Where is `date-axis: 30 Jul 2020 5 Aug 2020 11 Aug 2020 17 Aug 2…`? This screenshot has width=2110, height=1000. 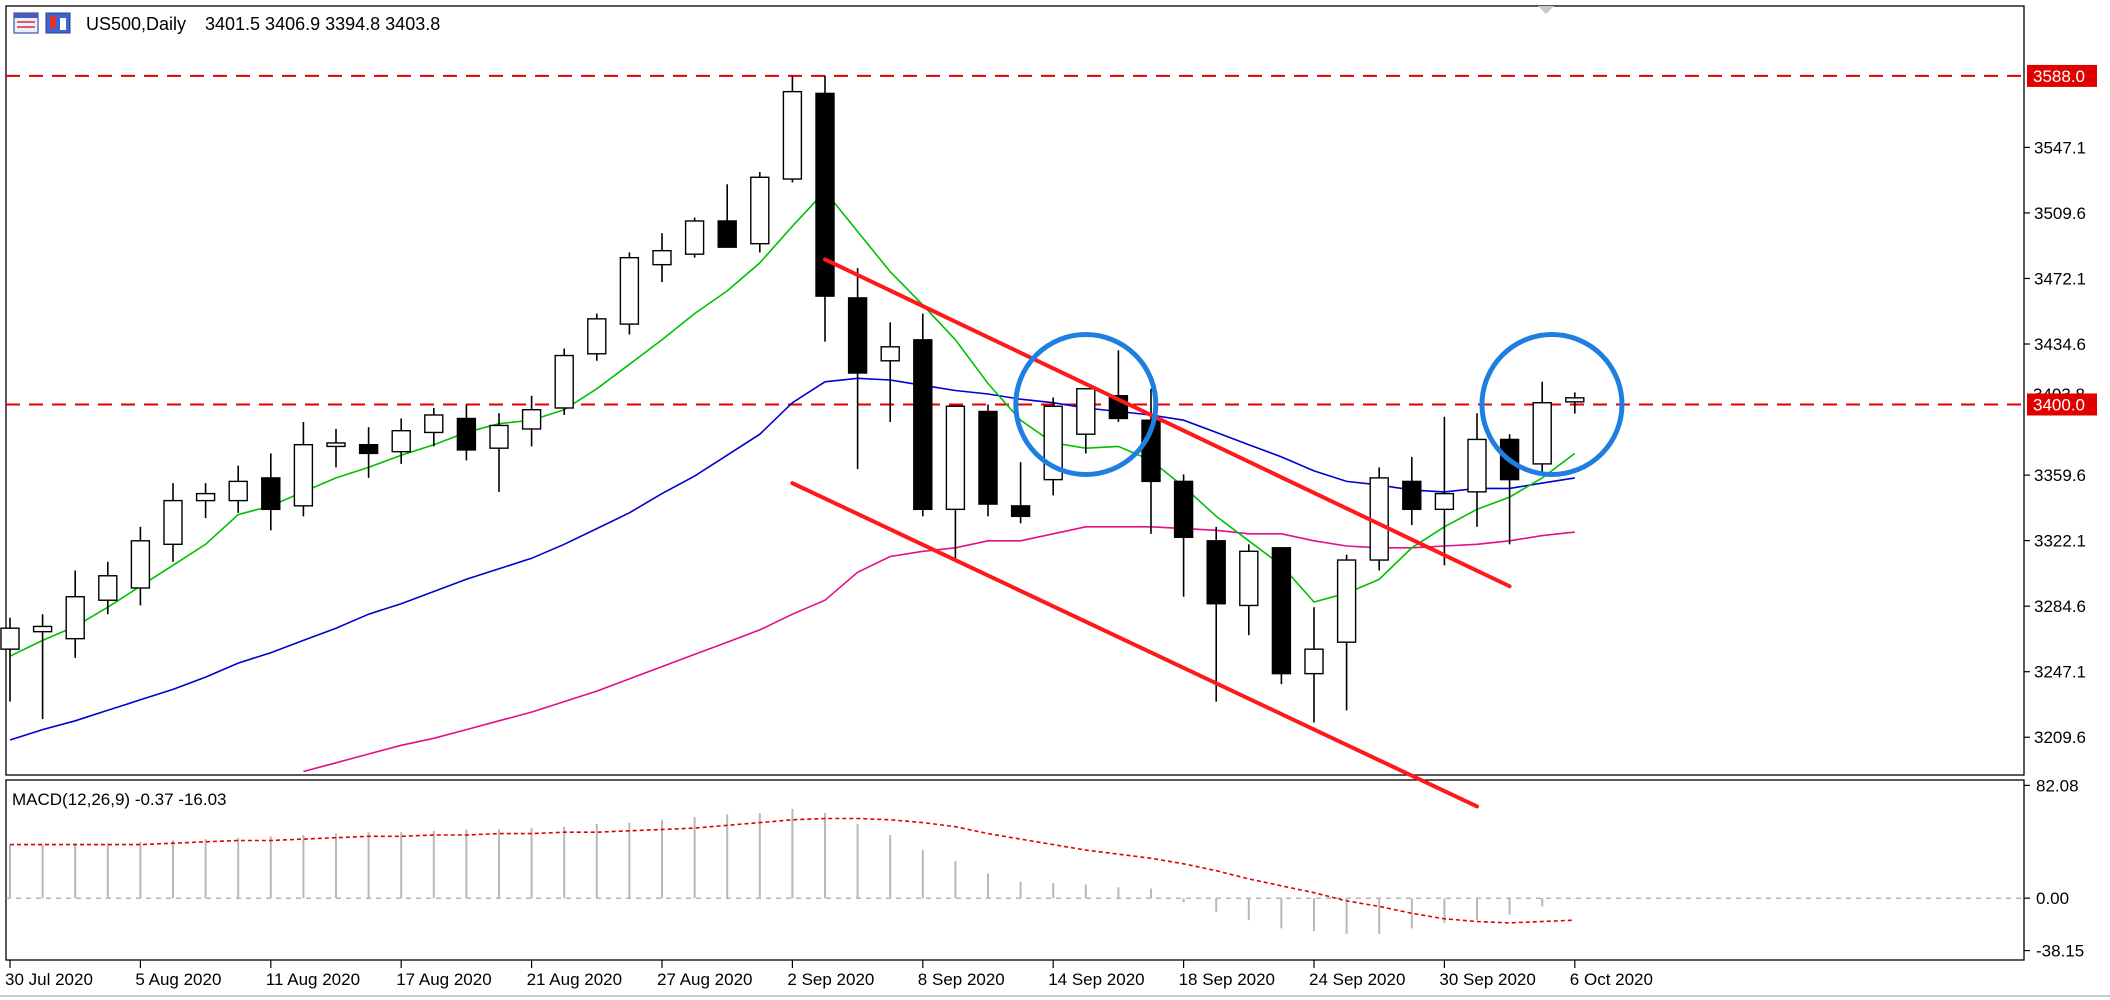
date-axis: 30 Jul 2020 5 Aug 2020 11 Aug 2020 17 Aug 2… is located at coordinates (829, 974).